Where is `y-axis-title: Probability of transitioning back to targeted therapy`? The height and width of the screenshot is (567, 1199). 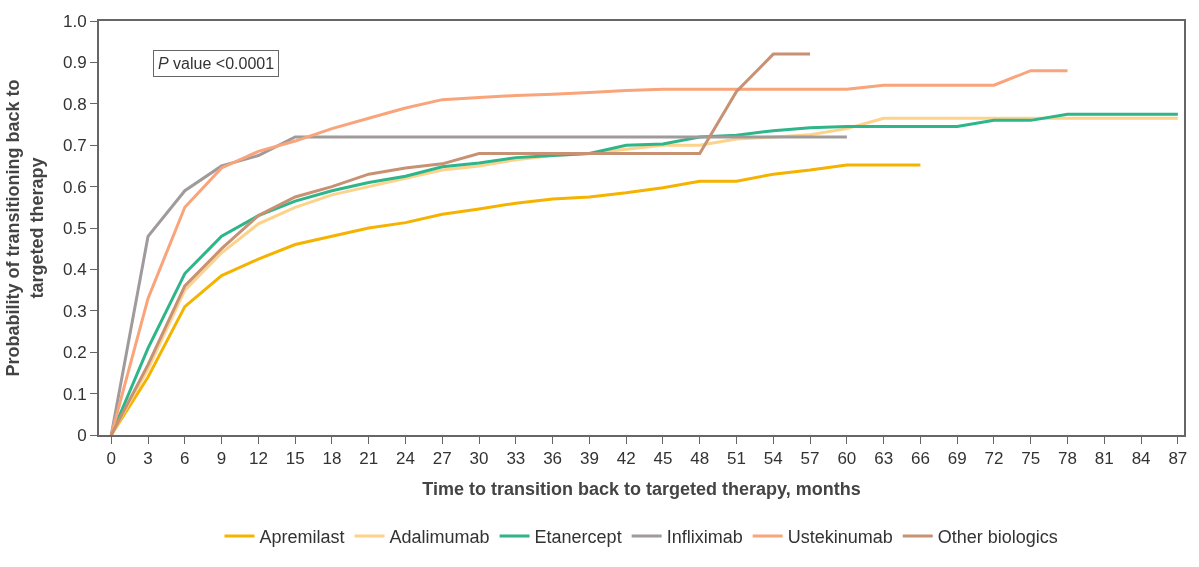
y-axis-title: Probability of transitioning back to targeted therapy is located at coordinates (25, 228).